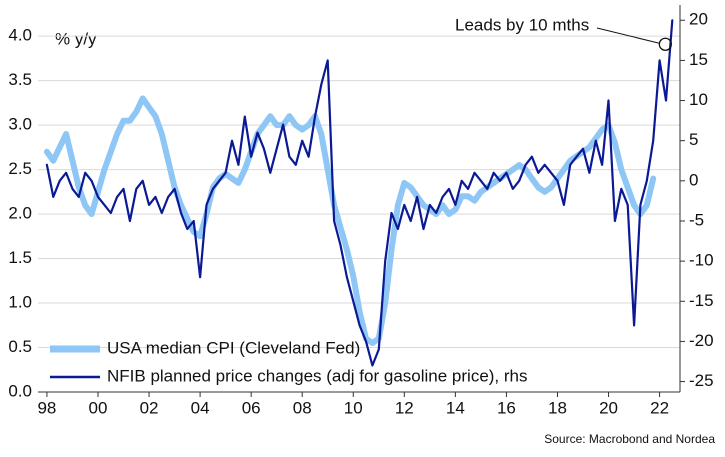 This screenshot has width=725, height=457. What do you see at coordinates (200, 407) in the screenshot?
I see `x-tick-label: 04` at bounding box center [200, 407].